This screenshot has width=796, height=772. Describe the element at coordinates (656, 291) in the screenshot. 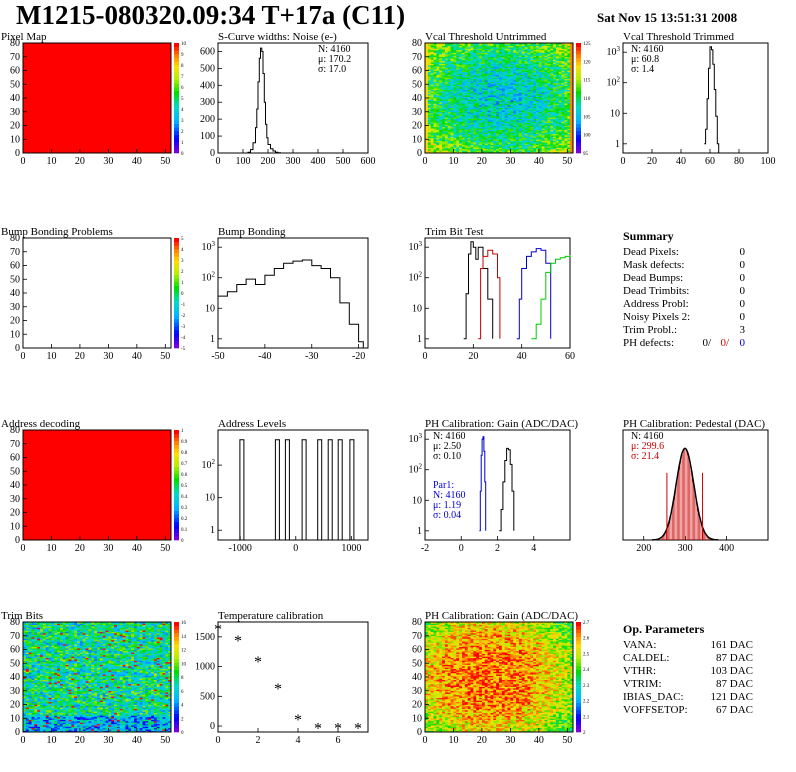

I see `summary-label: Dead Trimbits:` at that location.